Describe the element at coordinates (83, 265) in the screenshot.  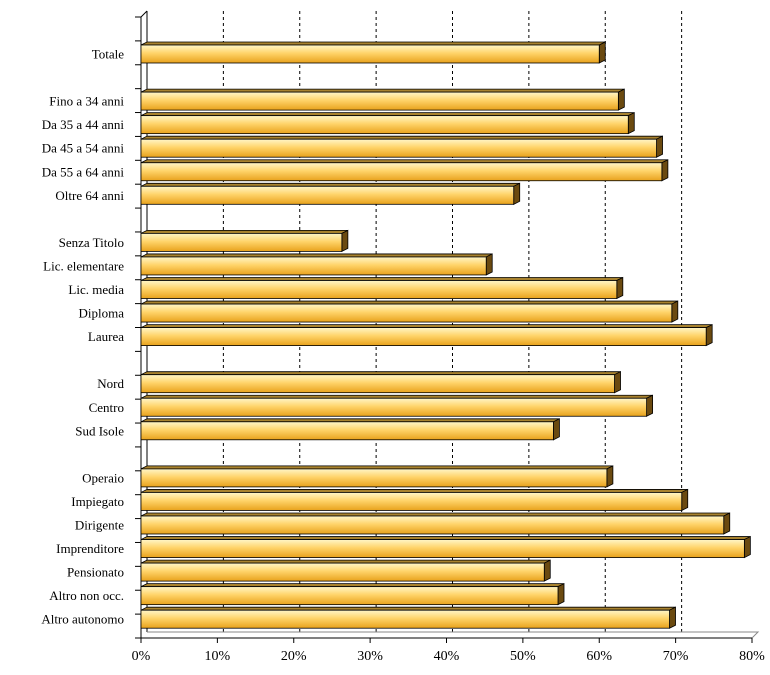
I see `category-label: Lic. elementare` at that location.